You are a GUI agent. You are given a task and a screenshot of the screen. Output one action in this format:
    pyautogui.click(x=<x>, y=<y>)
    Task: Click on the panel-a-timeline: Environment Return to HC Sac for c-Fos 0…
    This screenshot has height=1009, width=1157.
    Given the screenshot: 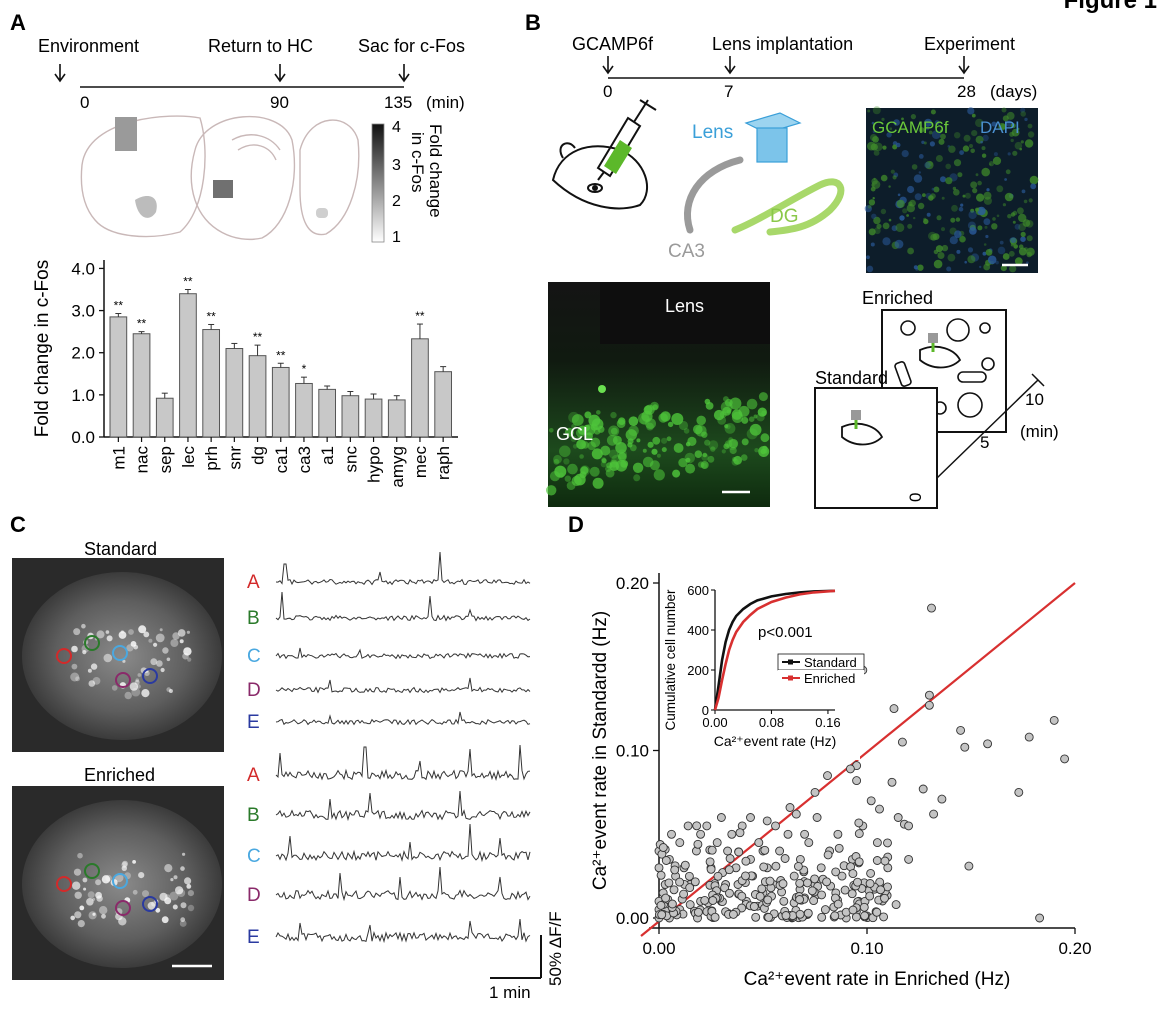 What is the action you would take?
    pyautogui.click(x=251, y=74)
    